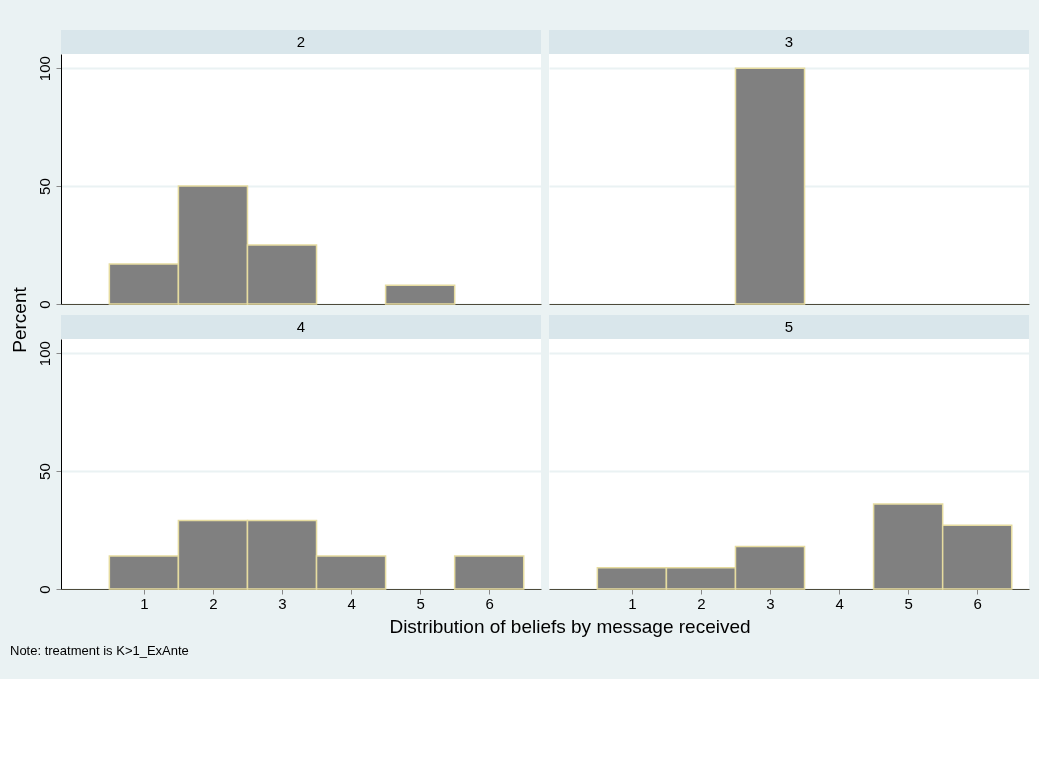 This screenshot has width=1060, height=773. What do you see at coordinates (99, 650) in the screenshot?
I see `text: Note: treatment is K>1_ExAnte` at bounding box center [99, 650].